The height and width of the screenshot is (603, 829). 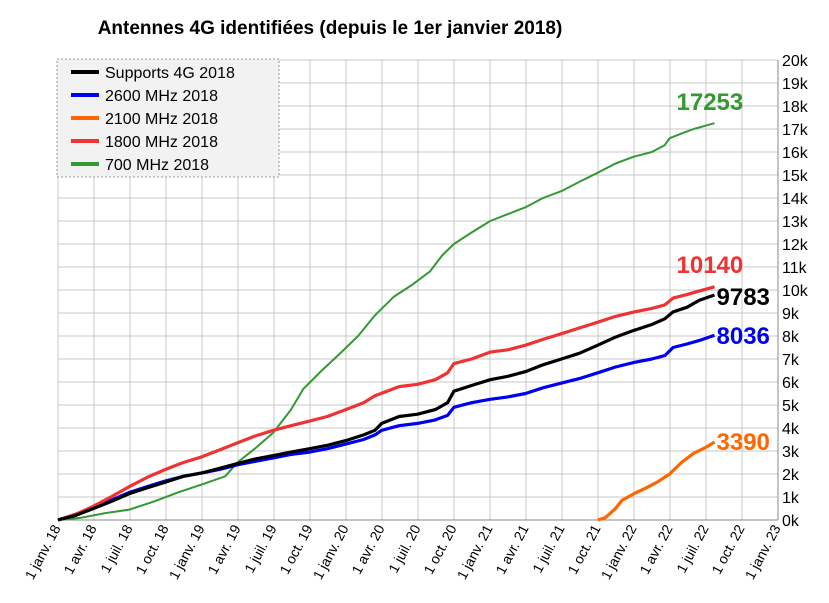 I want to click on x-tick-label: 1 oct. 21, so click(x=583, y=549).